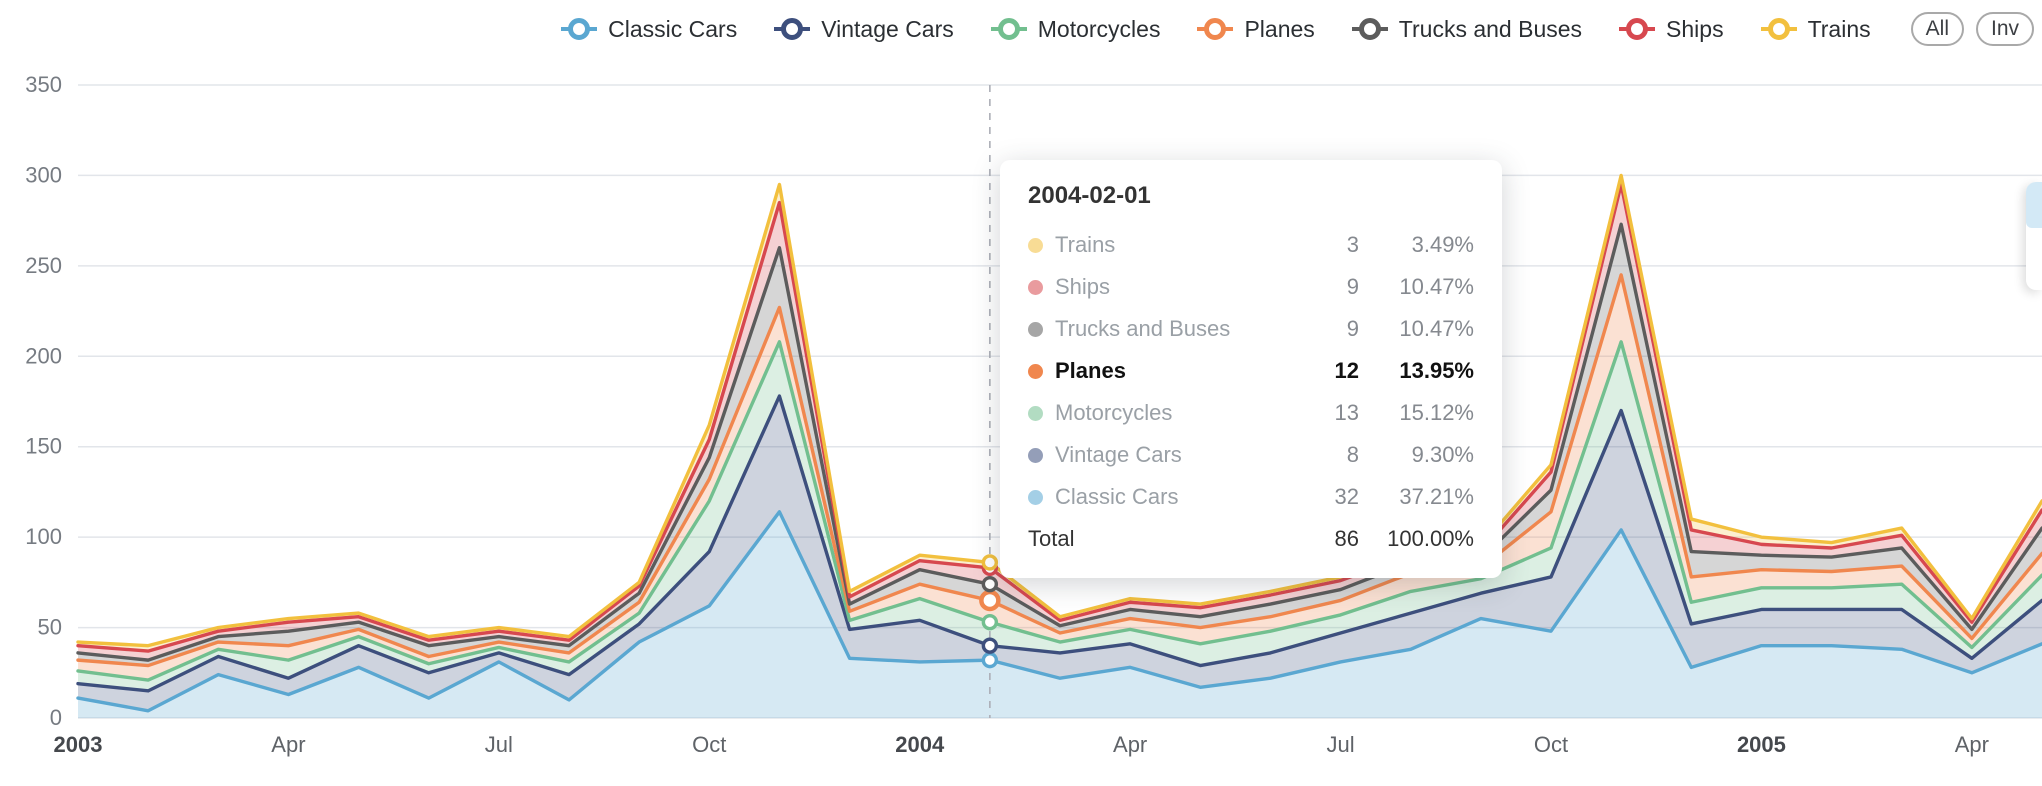 This screenshot has width=2042, height=786. I want to click on tooltip-row-classic-cars: Classic Cars 32 37.21%, so click(1251, 497).